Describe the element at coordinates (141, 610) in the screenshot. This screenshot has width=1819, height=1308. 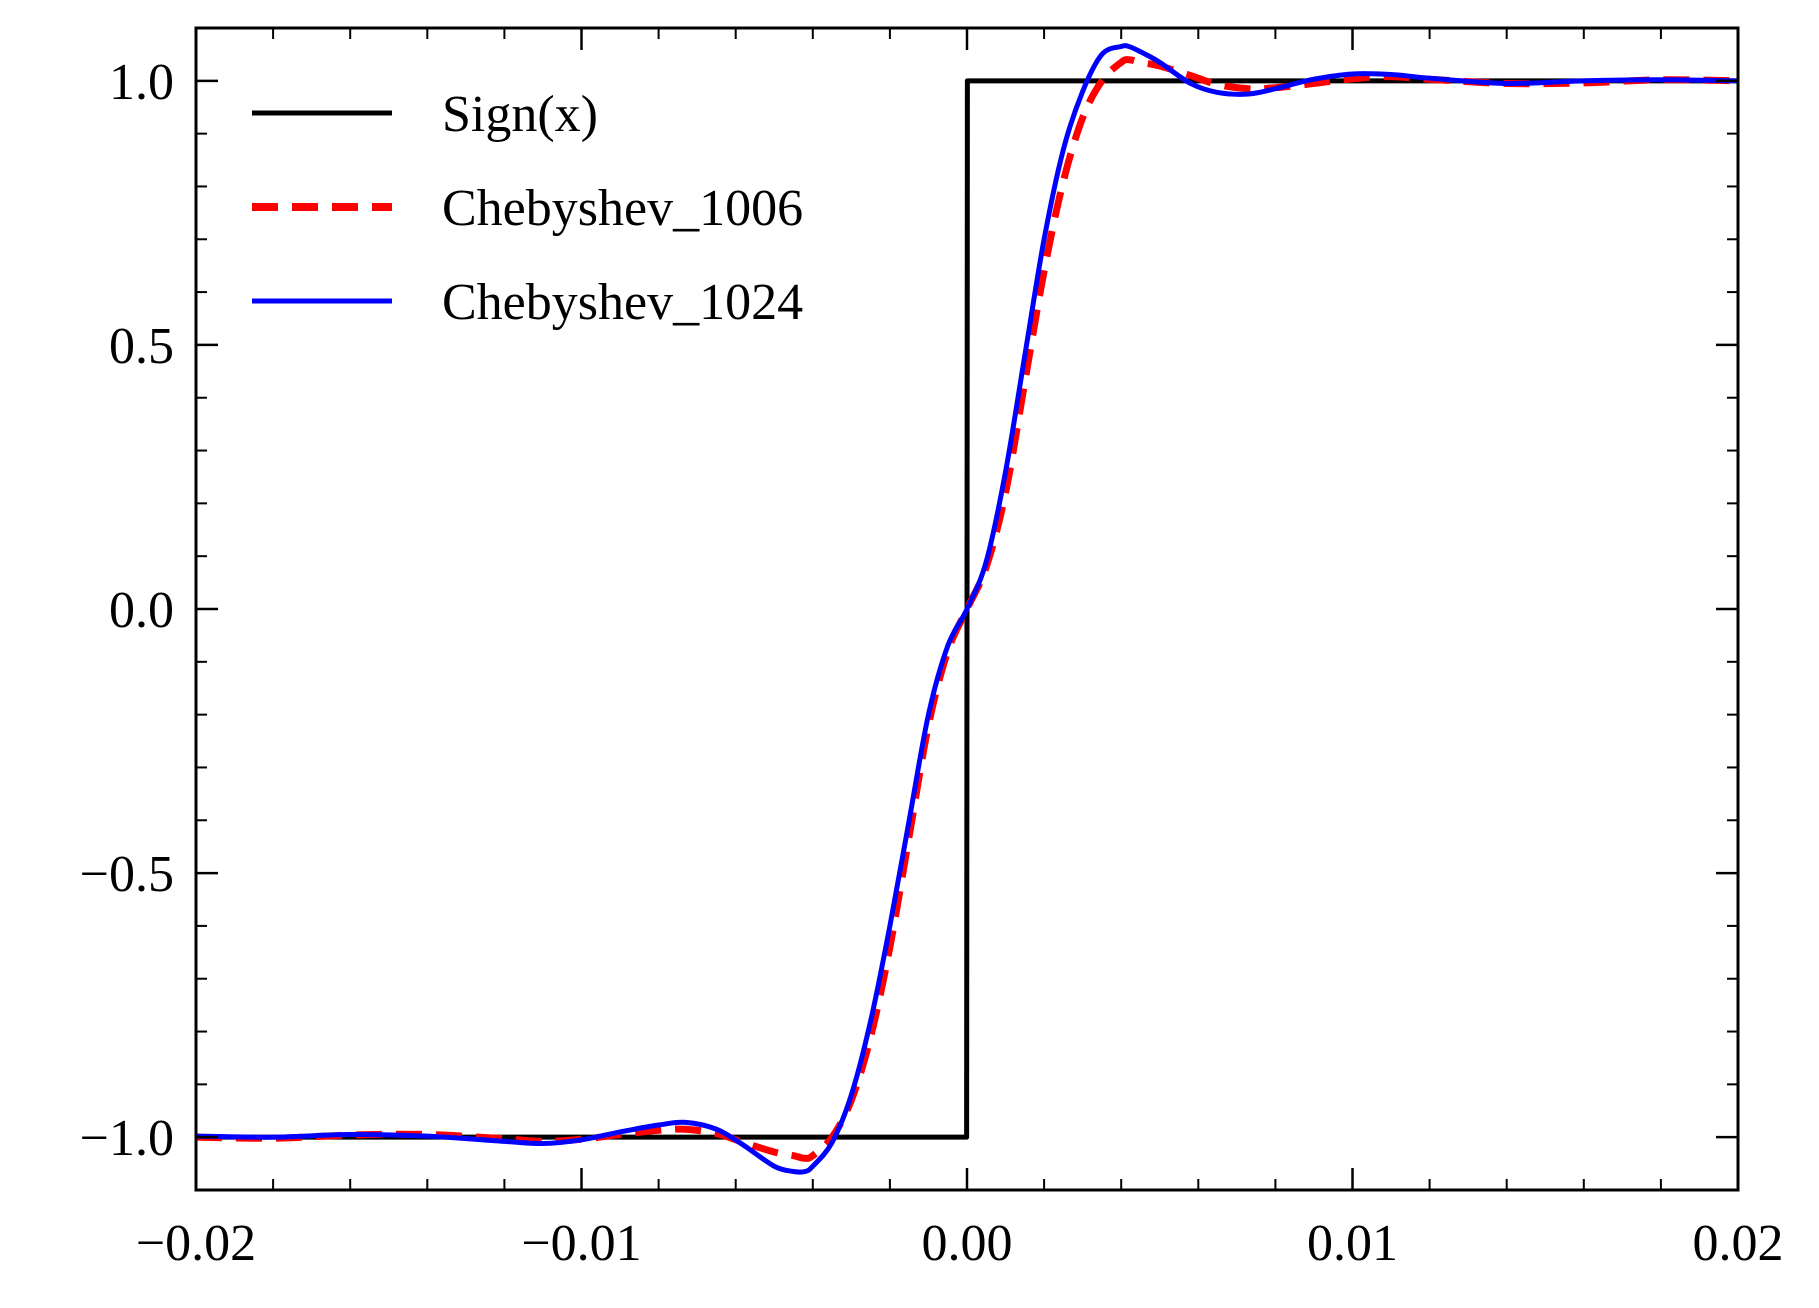
I see `y-tick-label: 0.0` at that location.